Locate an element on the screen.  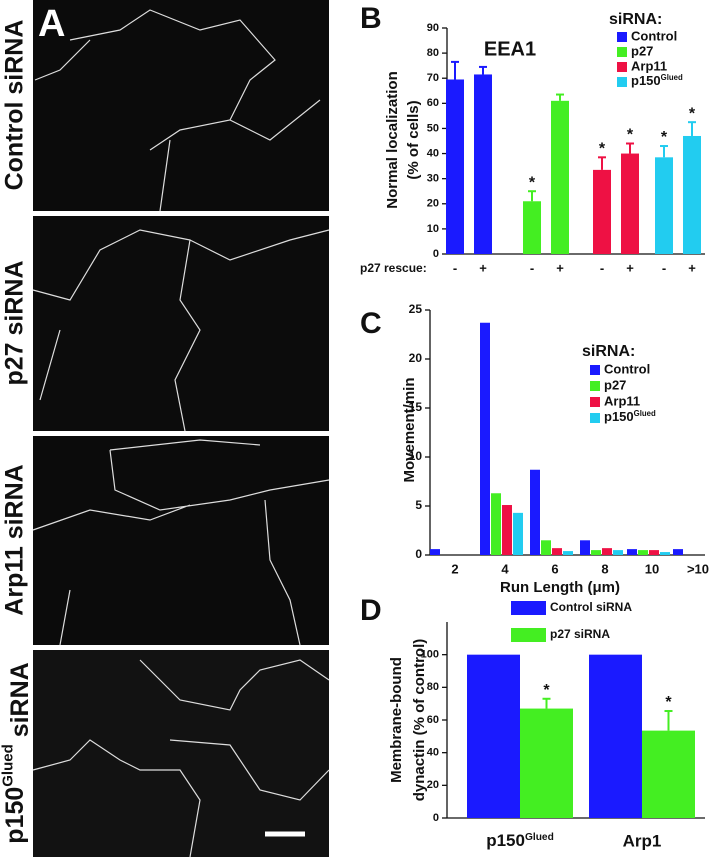
panel-label: C is located at coordinates (371, 323).